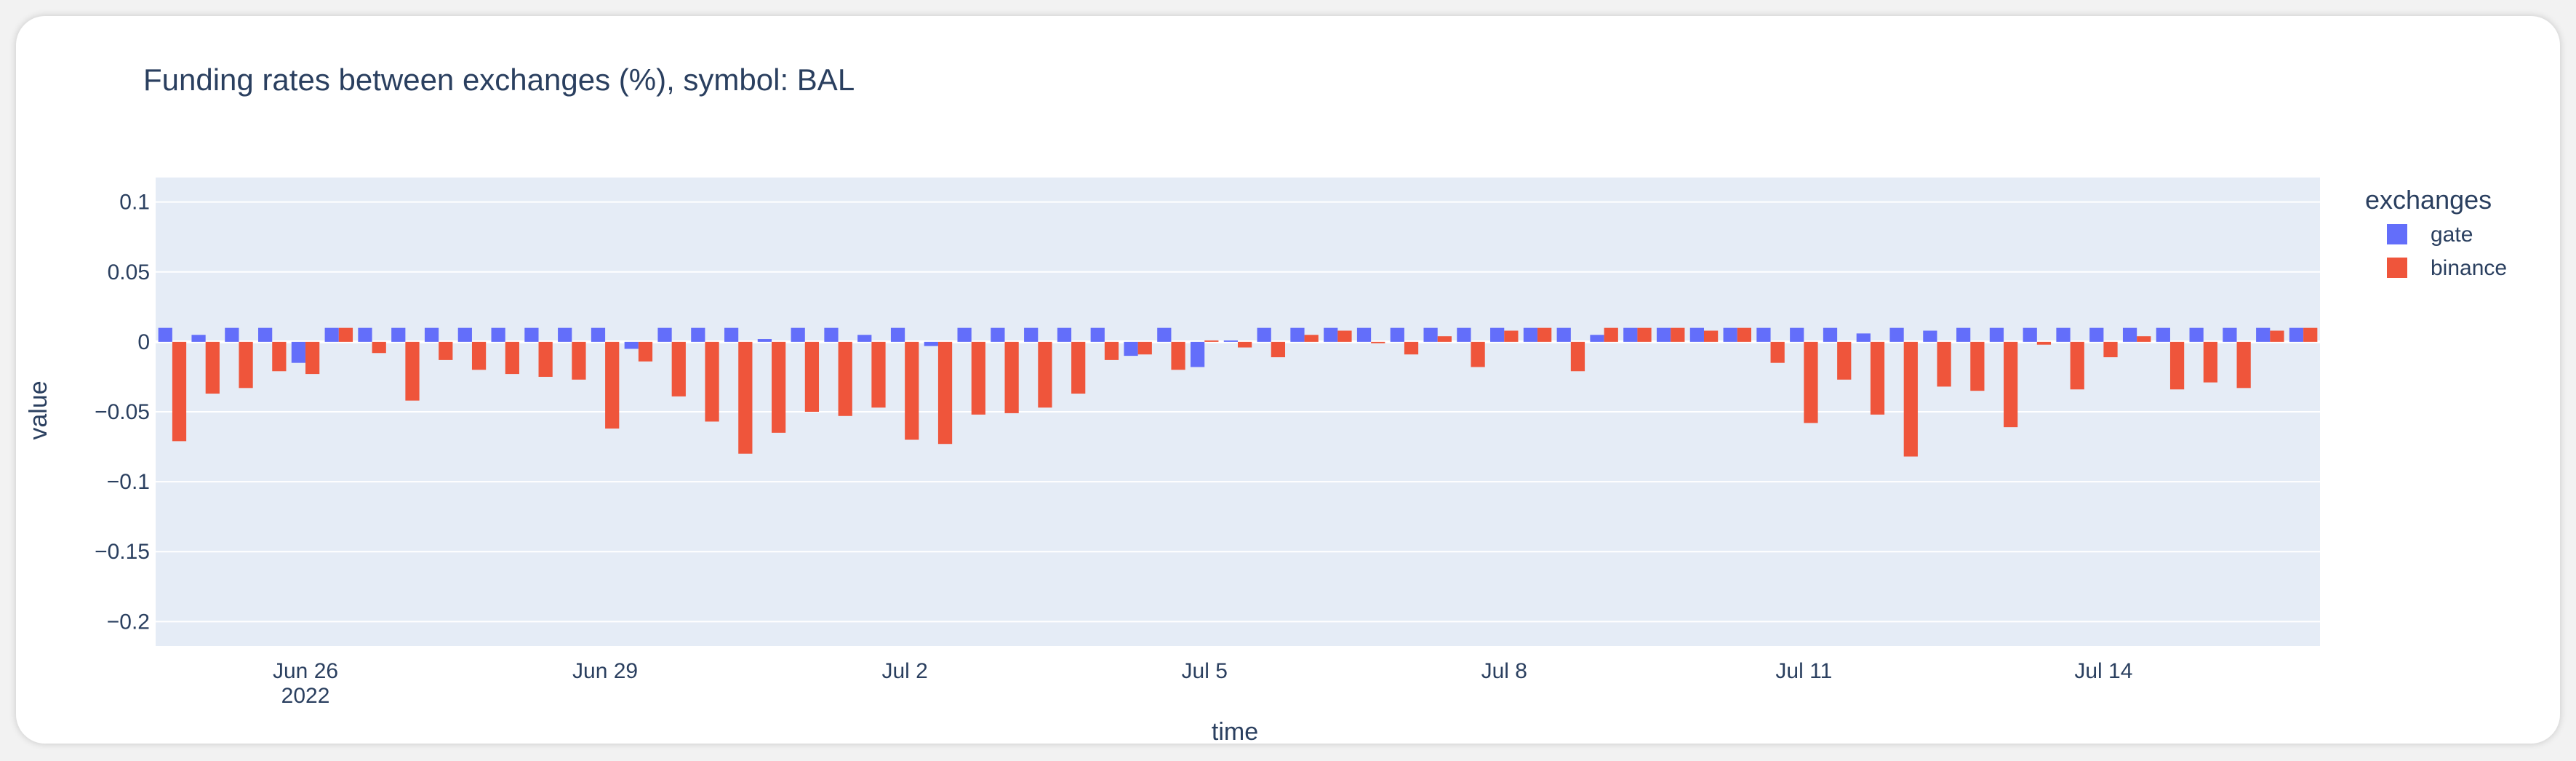 This screenshot has width=2576, height=761. What do you see at coordinates (1238, 392) in the screenshot?
I see `bars` at bounding box center [1238, 392].